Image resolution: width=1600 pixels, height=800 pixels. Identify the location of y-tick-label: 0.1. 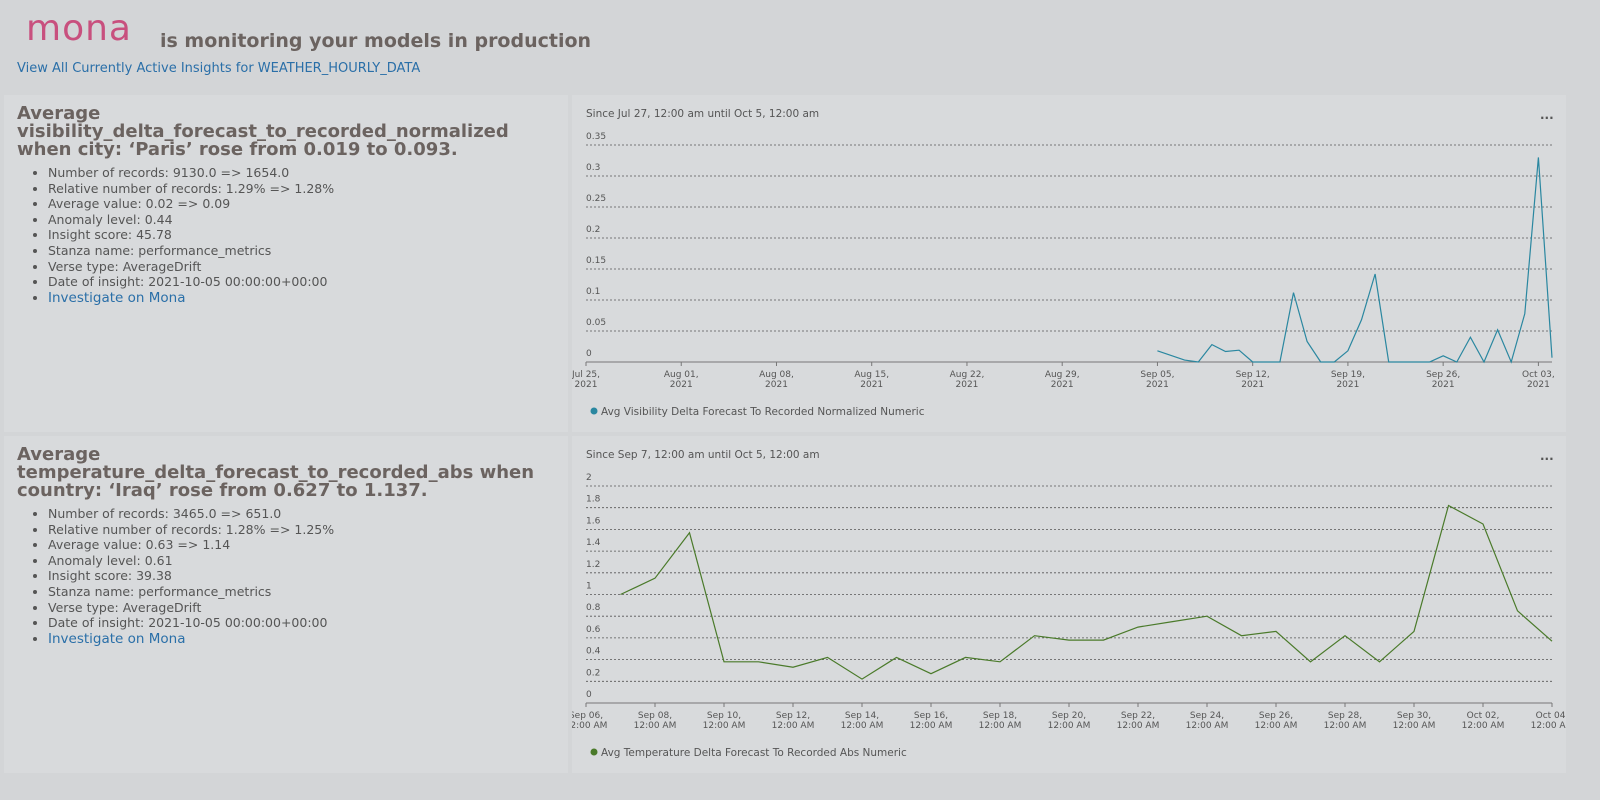
(593, 292).